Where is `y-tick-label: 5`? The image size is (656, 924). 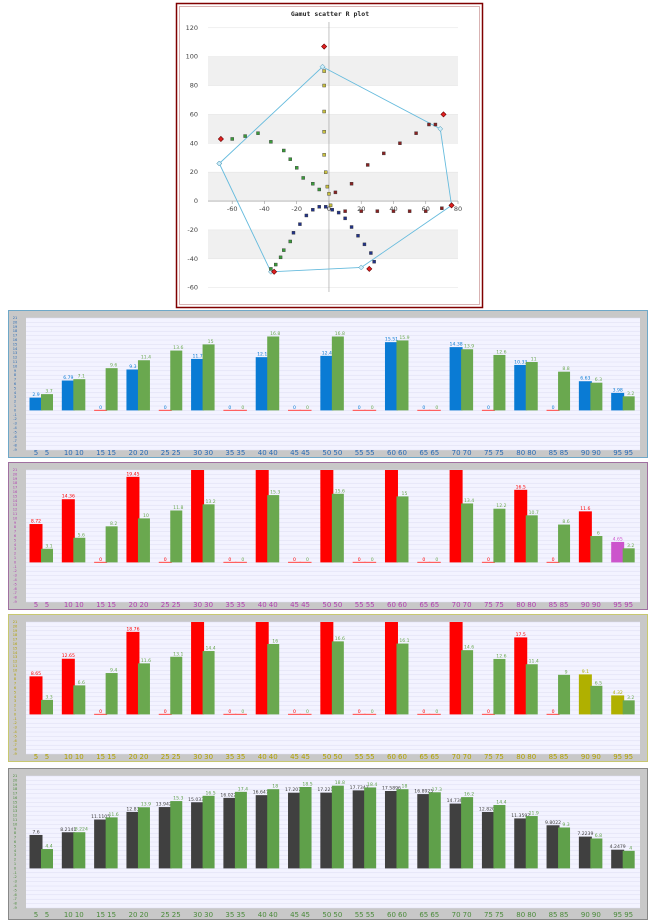 y-tick-label: 5 is located at coordinates (15, 388).